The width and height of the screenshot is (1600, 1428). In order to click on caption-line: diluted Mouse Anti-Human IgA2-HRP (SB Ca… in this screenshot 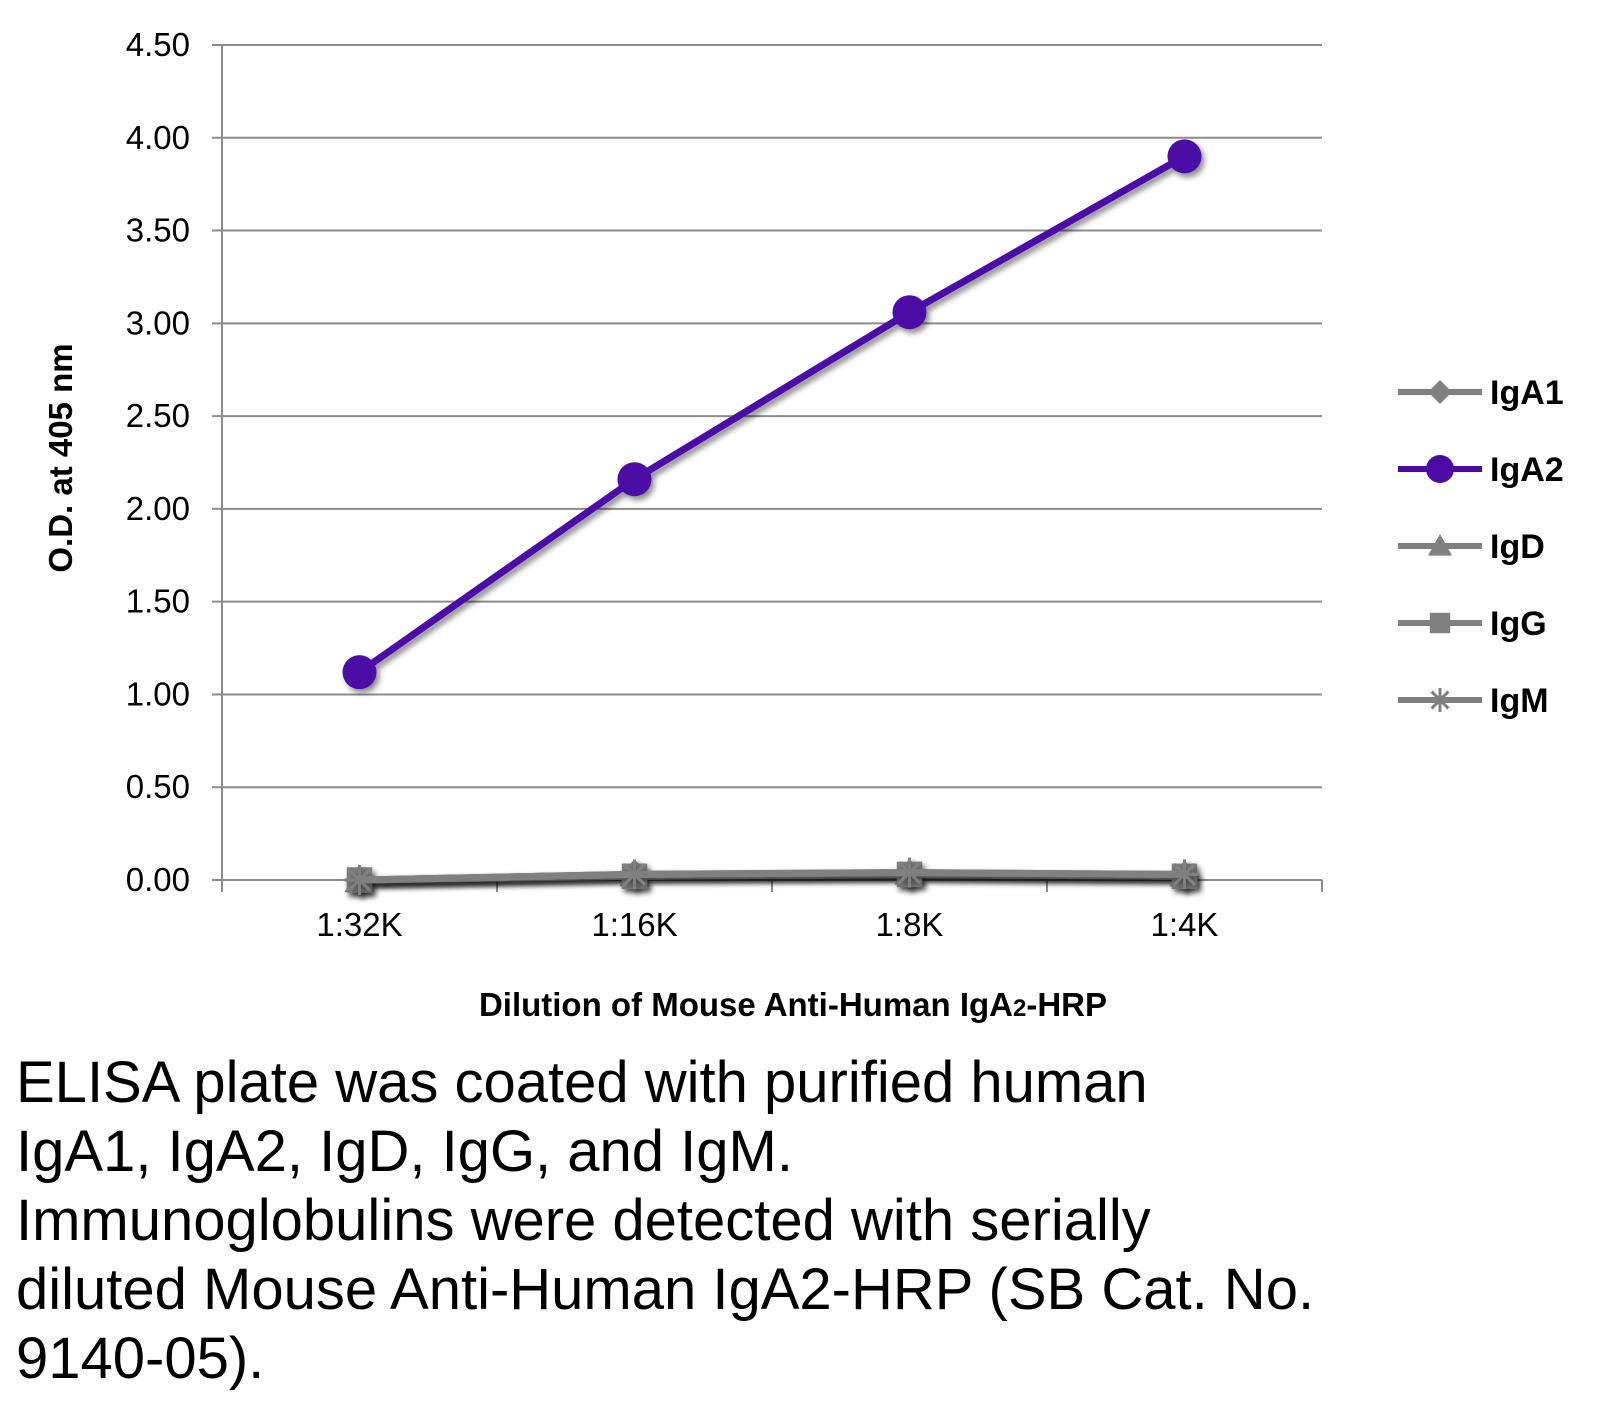, I will do `click(665, 1289)`.